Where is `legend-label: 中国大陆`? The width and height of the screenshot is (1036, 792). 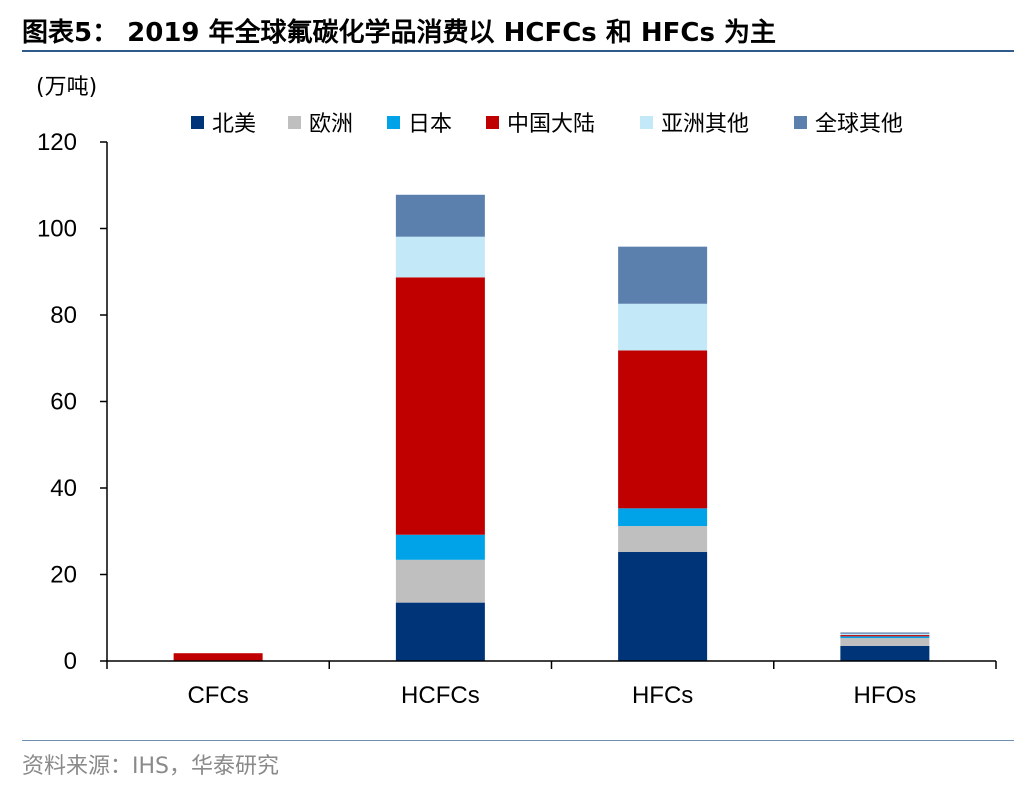 legend-label: 中国大陆 is located at coordinates (551, 124).